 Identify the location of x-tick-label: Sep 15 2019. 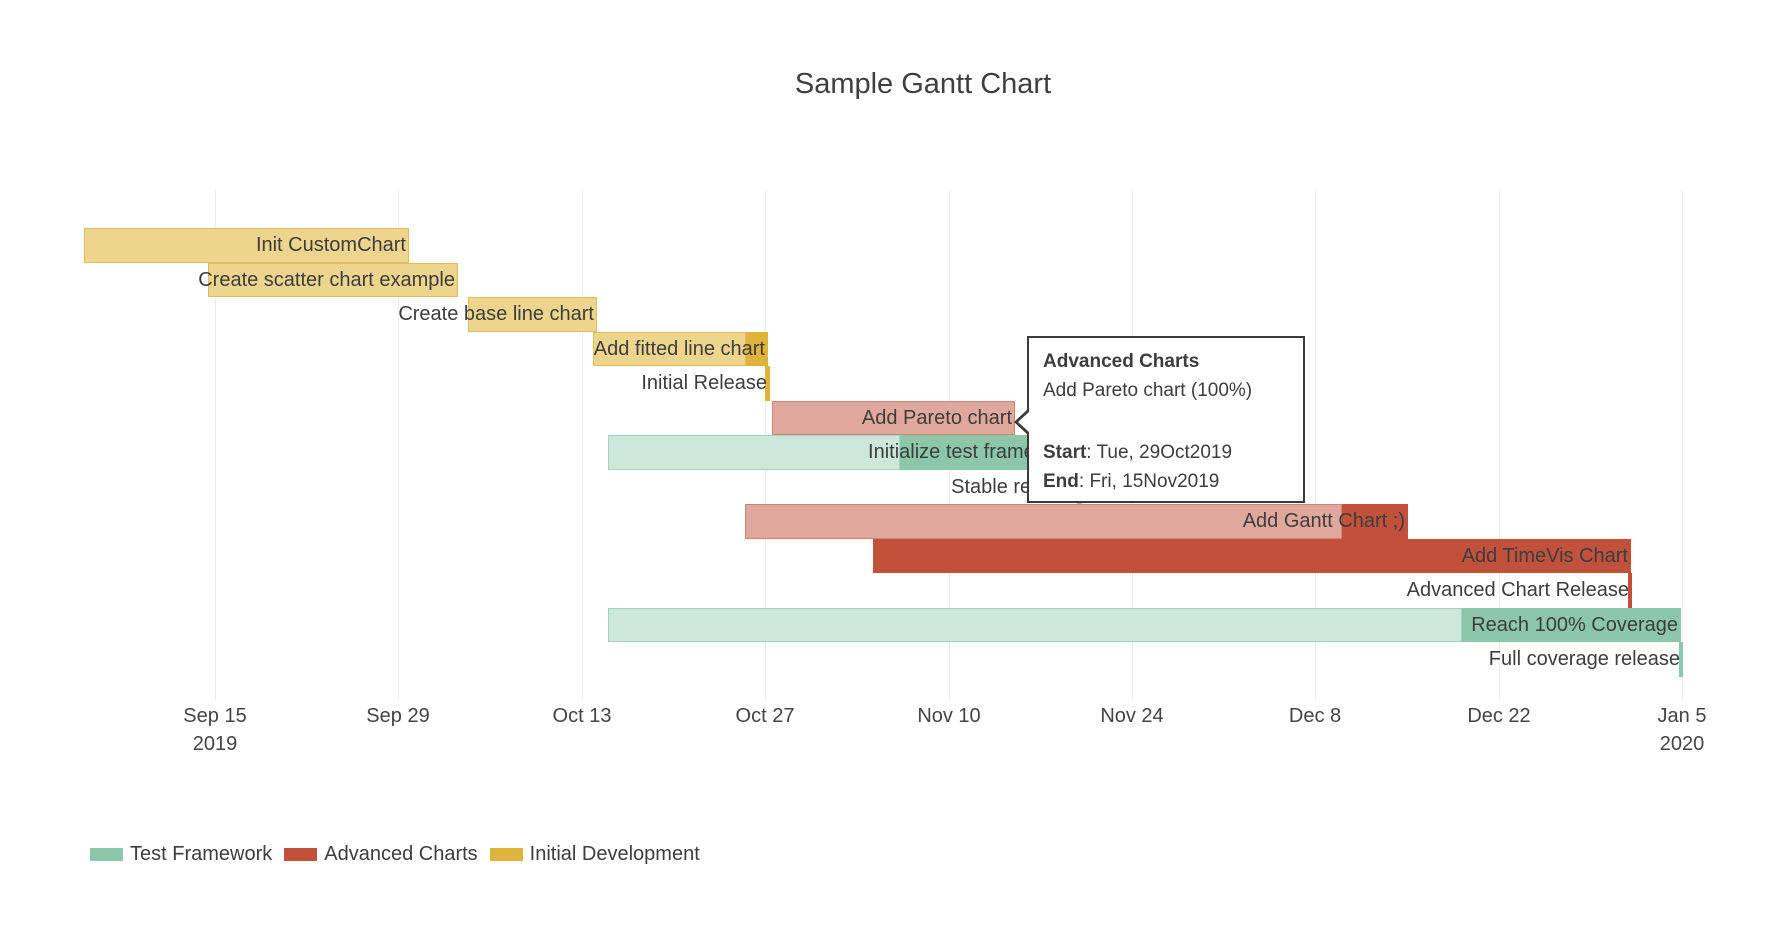
(214, 730).